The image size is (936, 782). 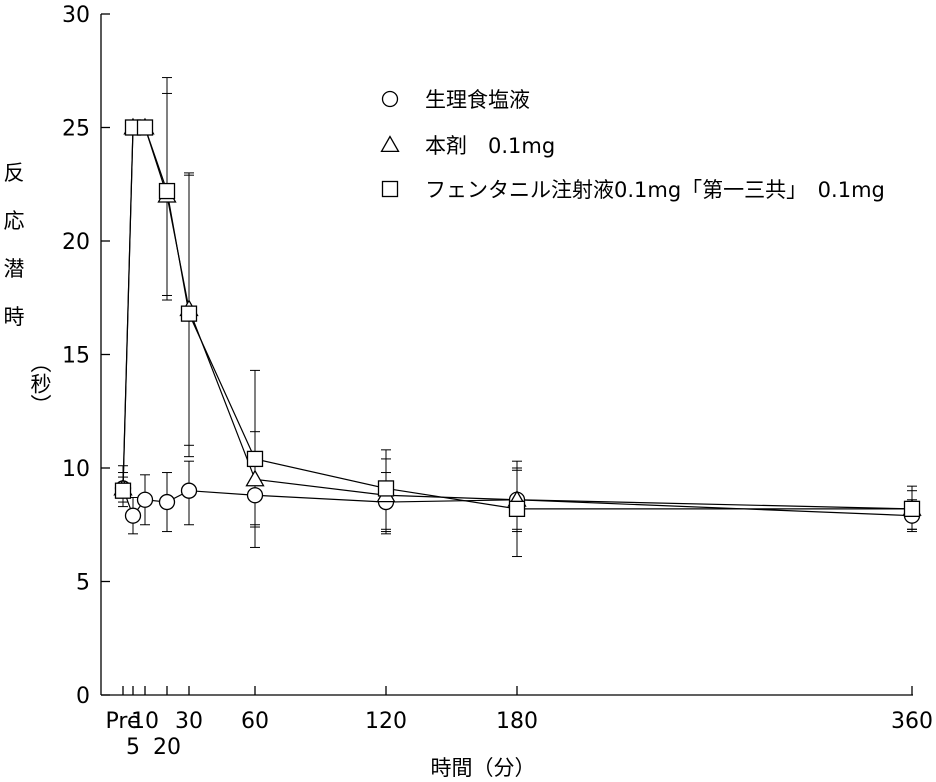 I want to click on y-axis-label-unit: （秒）, so click(x=40, y=383).